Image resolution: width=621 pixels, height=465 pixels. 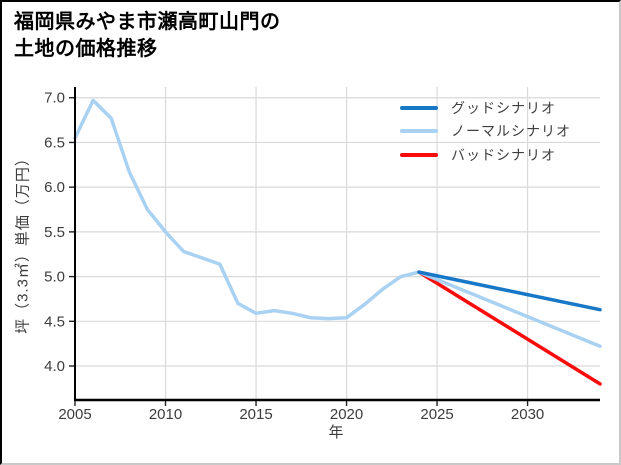 I want to click on bad-scenario-legend-swatch, so click(x=419, y=154).